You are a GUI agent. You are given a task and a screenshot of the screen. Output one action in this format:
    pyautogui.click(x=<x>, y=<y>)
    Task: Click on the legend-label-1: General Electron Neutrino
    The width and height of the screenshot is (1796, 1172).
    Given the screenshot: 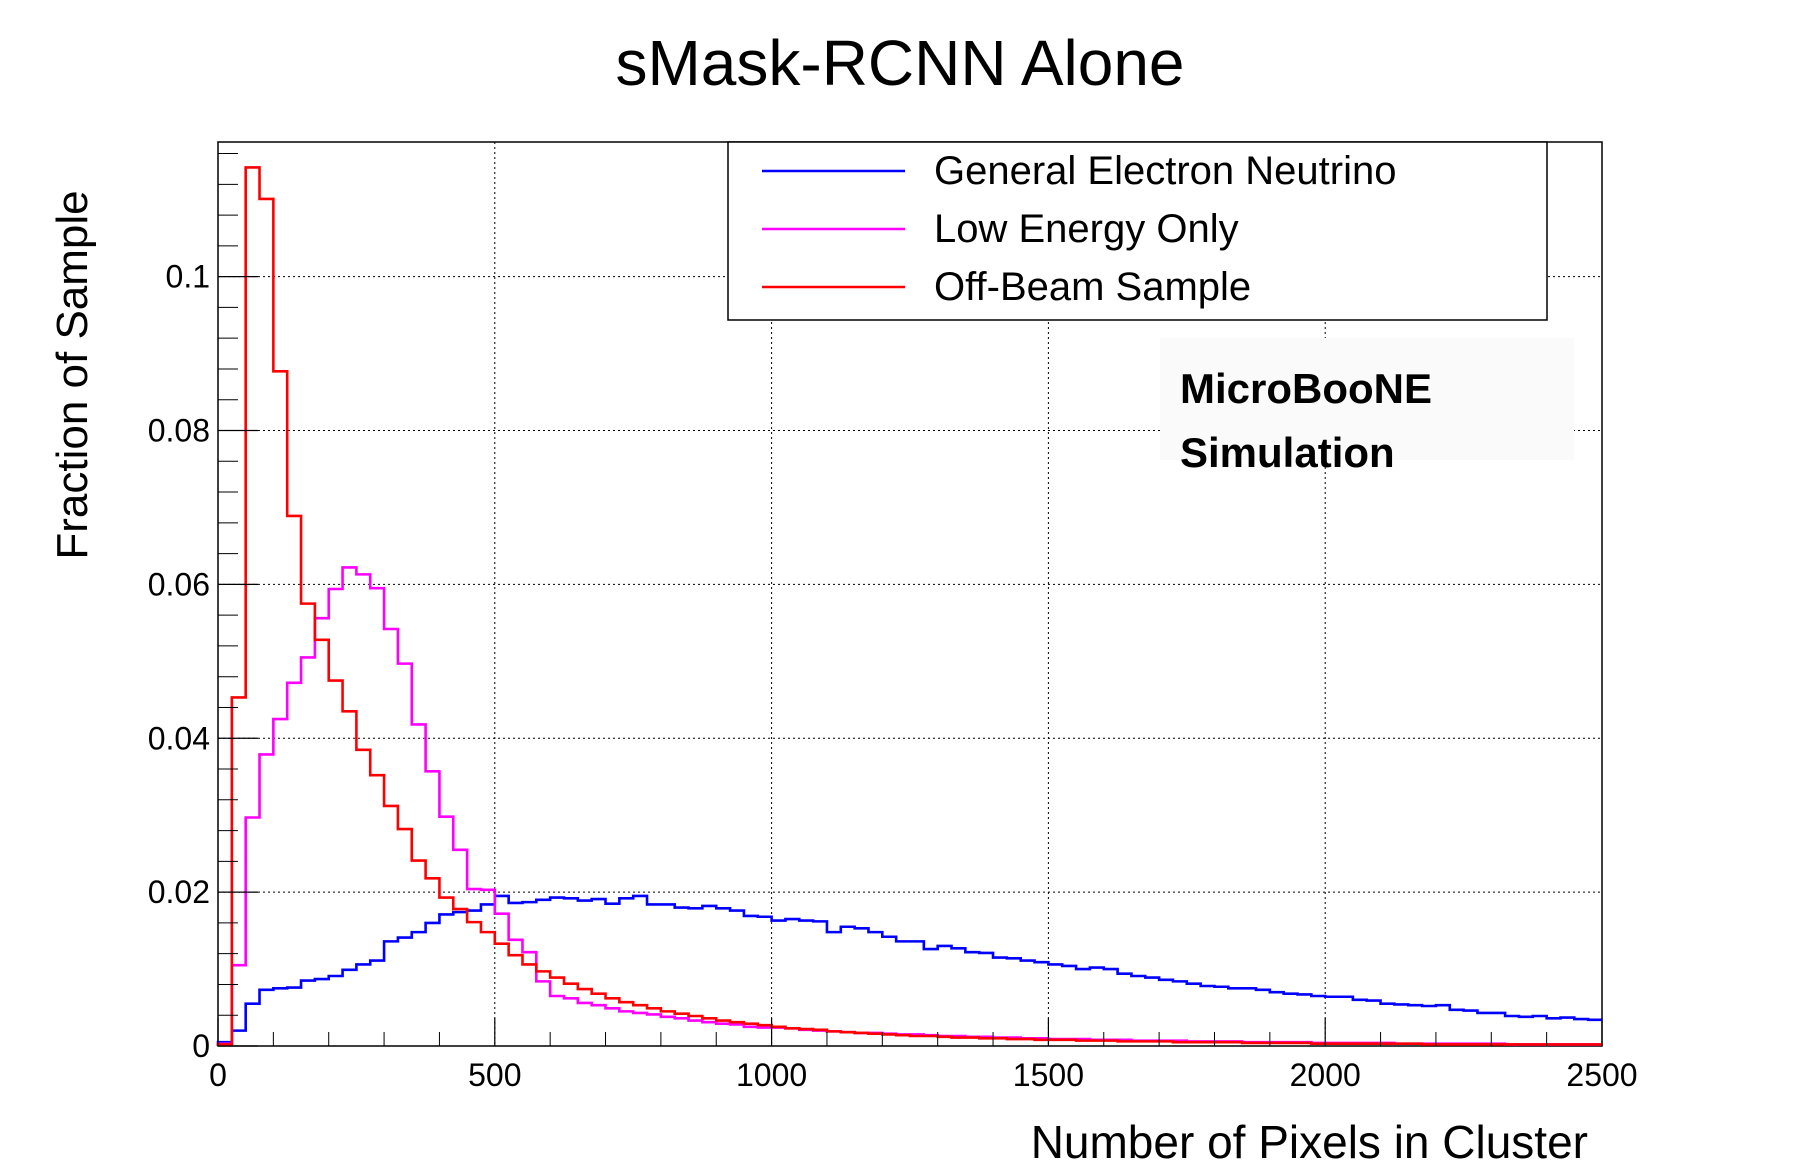 What is the action you would take?
    pyautogui.click(x=1165, y=171)
    